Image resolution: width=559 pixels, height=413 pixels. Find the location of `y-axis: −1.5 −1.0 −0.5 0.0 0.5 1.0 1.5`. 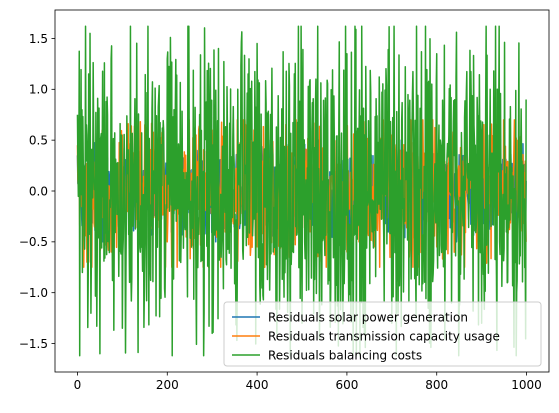

y-axis: −1.5 −1.0 −0.5 0.0 0.5 1.0 1.5 is located at coordinates (37, 191).